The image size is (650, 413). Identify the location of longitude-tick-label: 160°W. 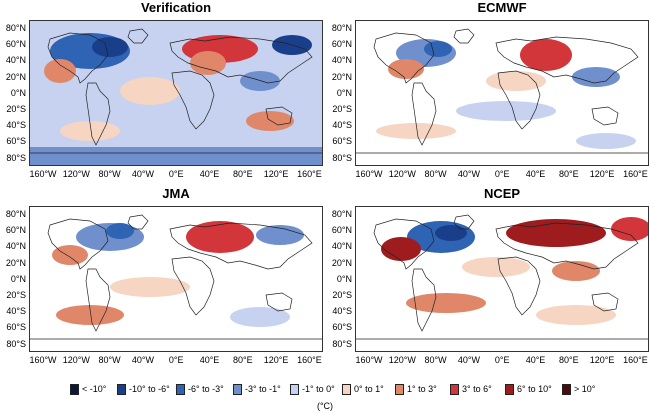
(43, 360).